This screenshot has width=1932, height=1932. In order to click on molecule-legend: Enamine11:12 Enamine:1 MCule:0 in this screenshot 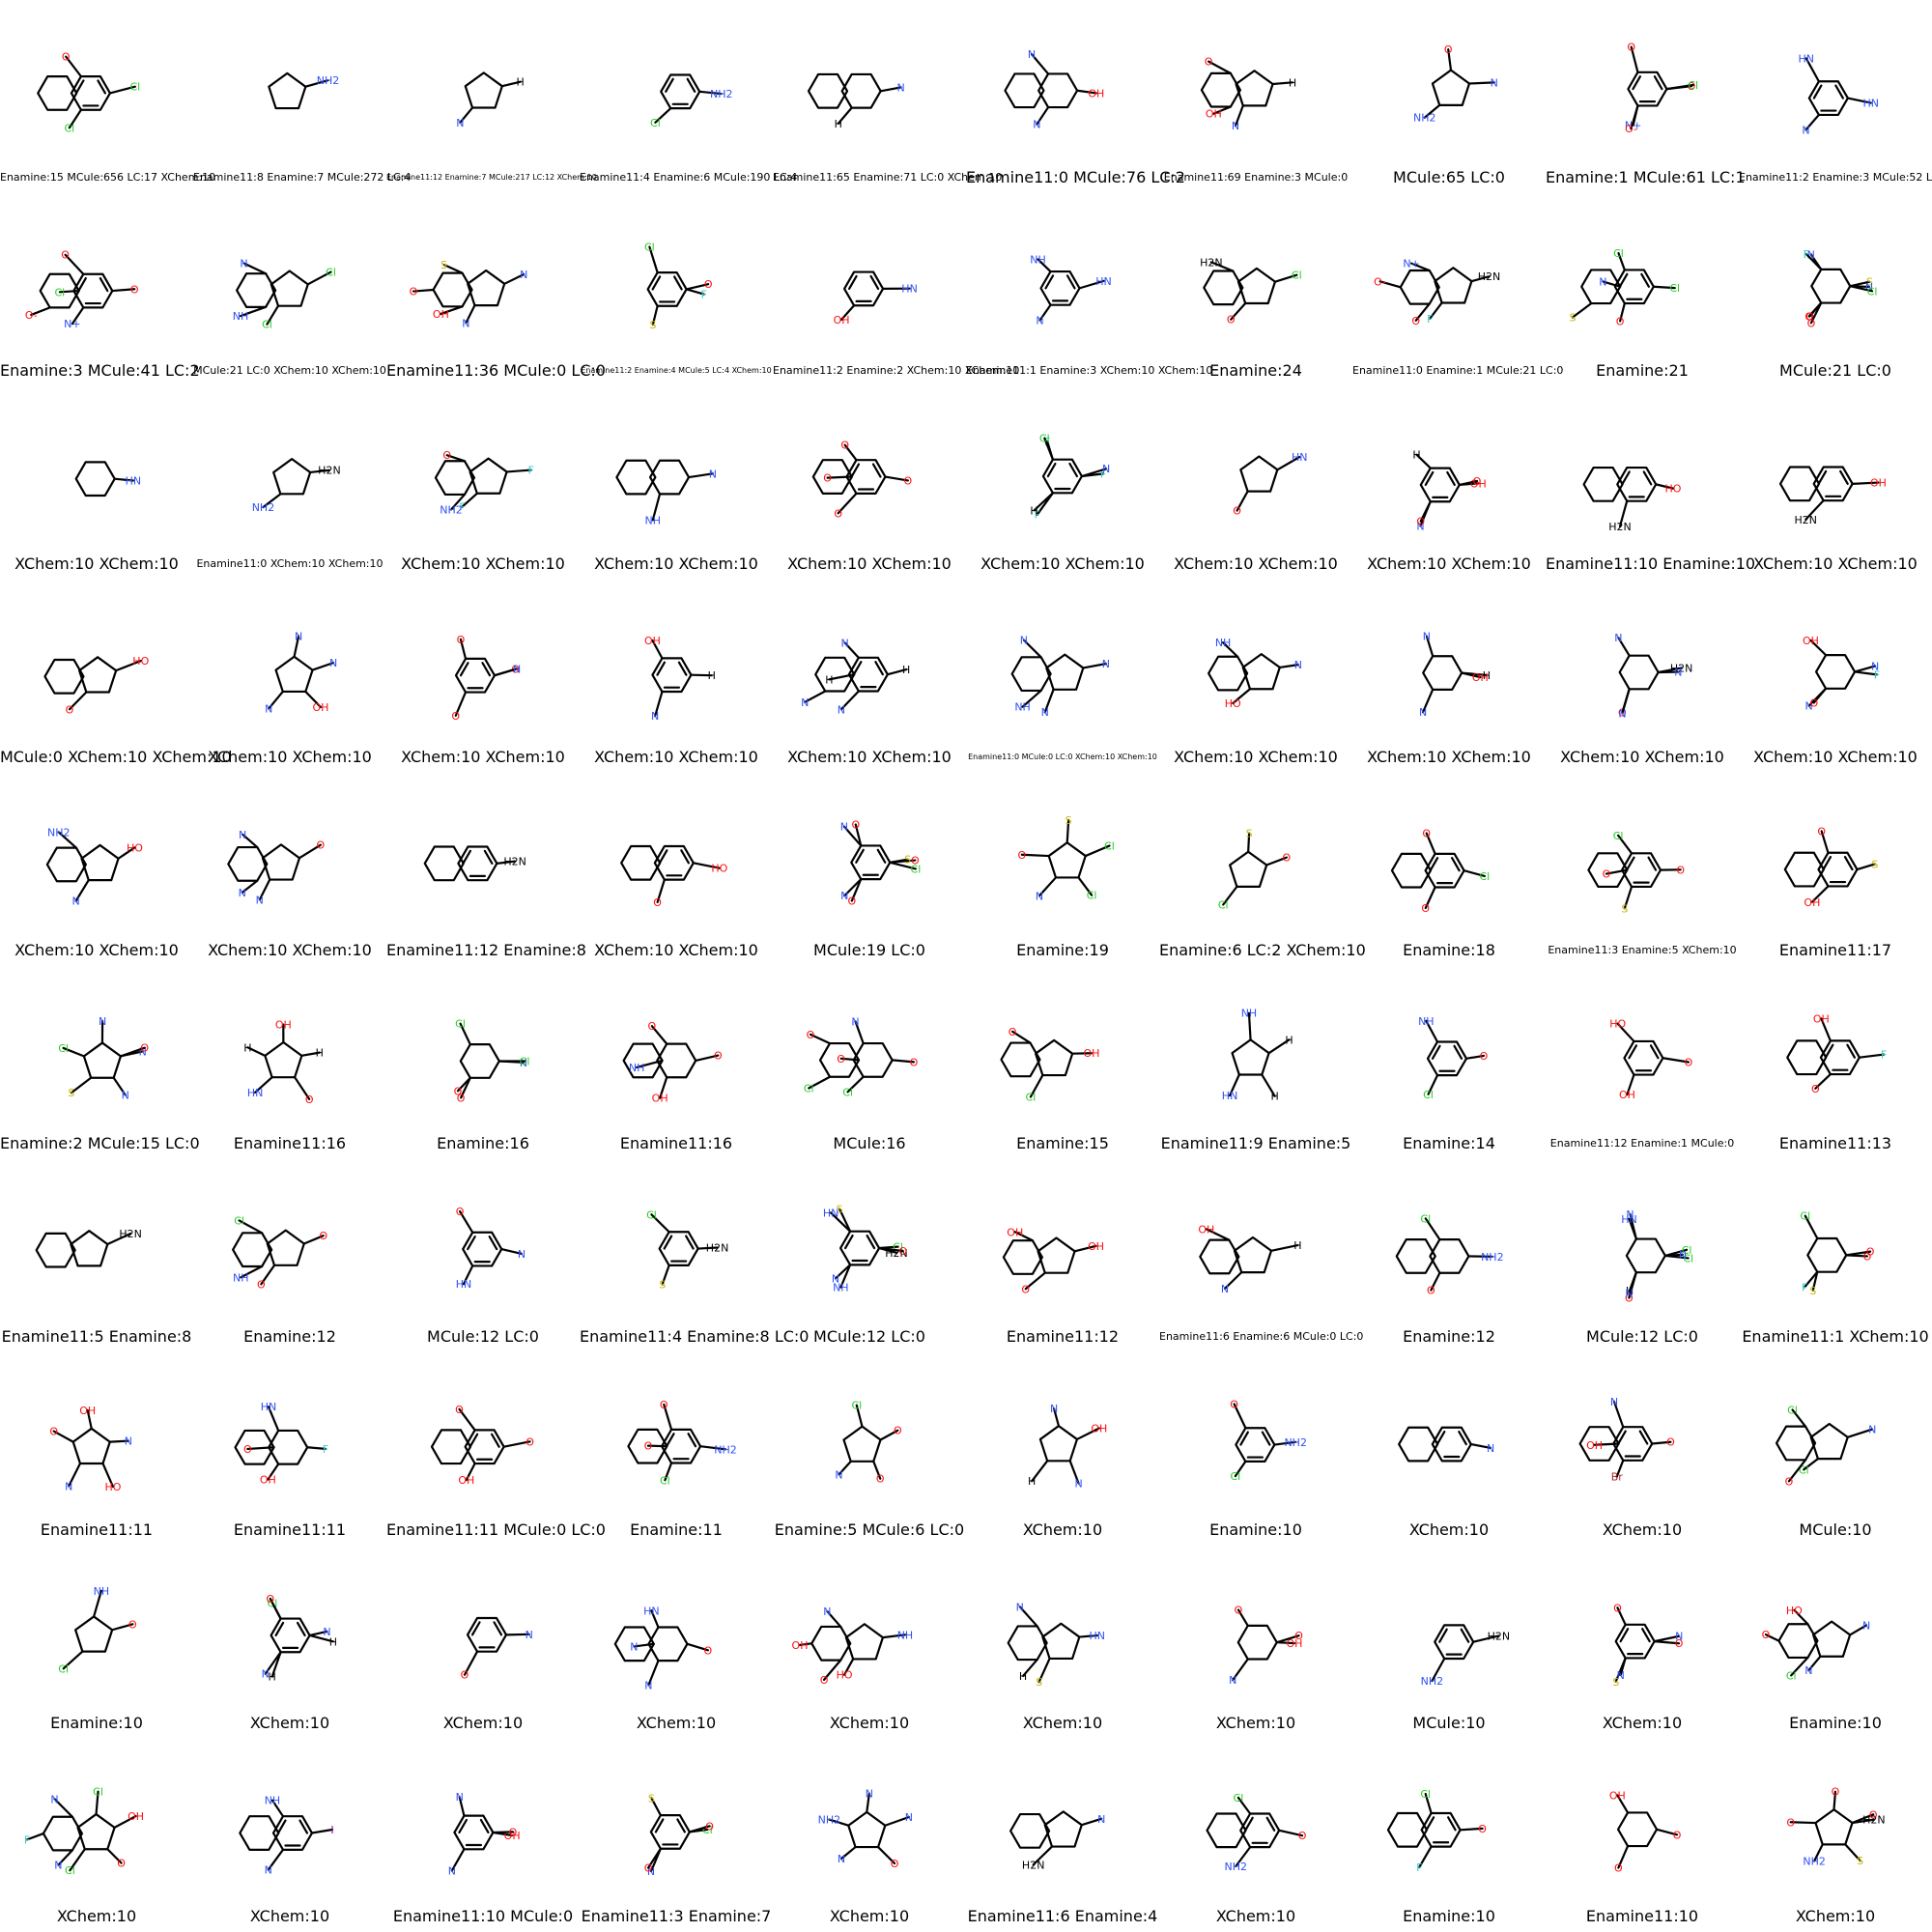, I will do `click(1642, 1143)`.